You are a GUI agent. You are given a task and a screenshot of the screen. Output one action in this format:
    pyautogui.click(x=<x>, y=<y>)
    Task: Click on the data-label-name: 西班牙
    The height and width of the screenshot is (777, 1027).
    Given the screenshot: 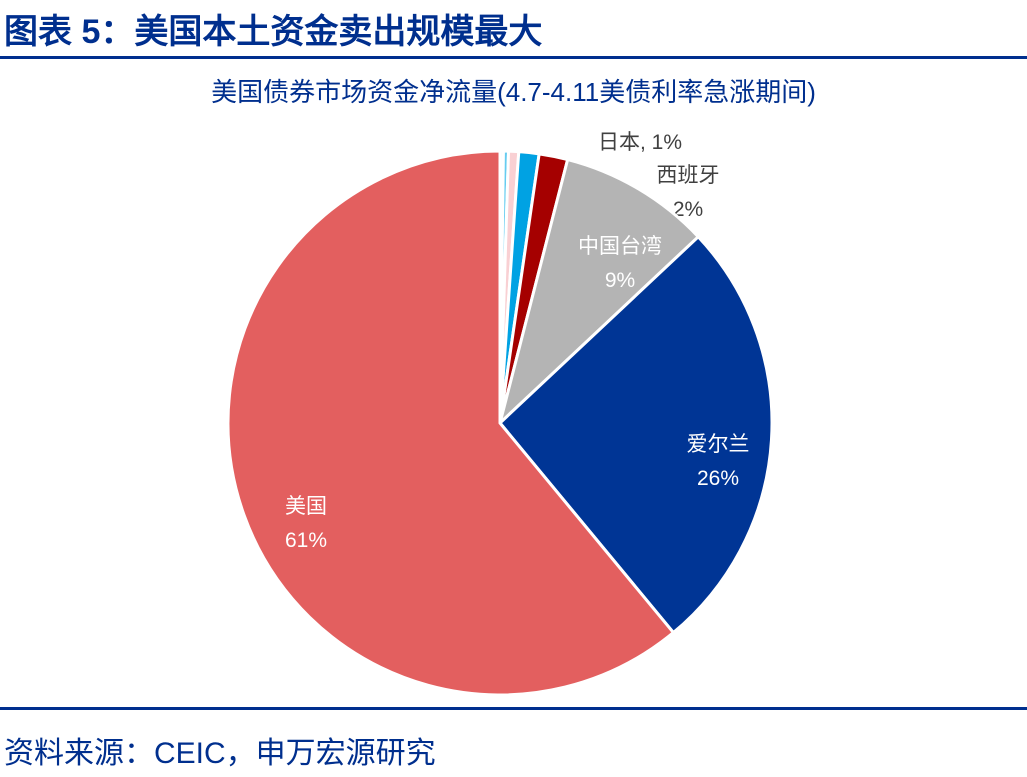 What is the action you would take?
    pyautogui.click(x=688, y=175)
    